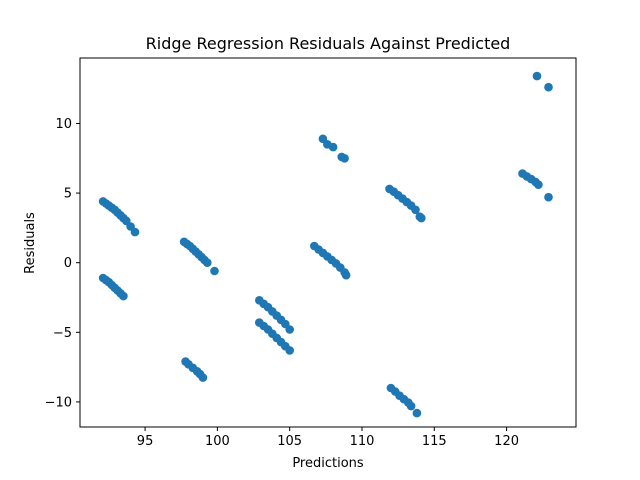  What do you see at coordinates (62, 263) in the screenshot?
I see `y-axis: −10 −5 0 5 10` at bounding box center [62, 263].